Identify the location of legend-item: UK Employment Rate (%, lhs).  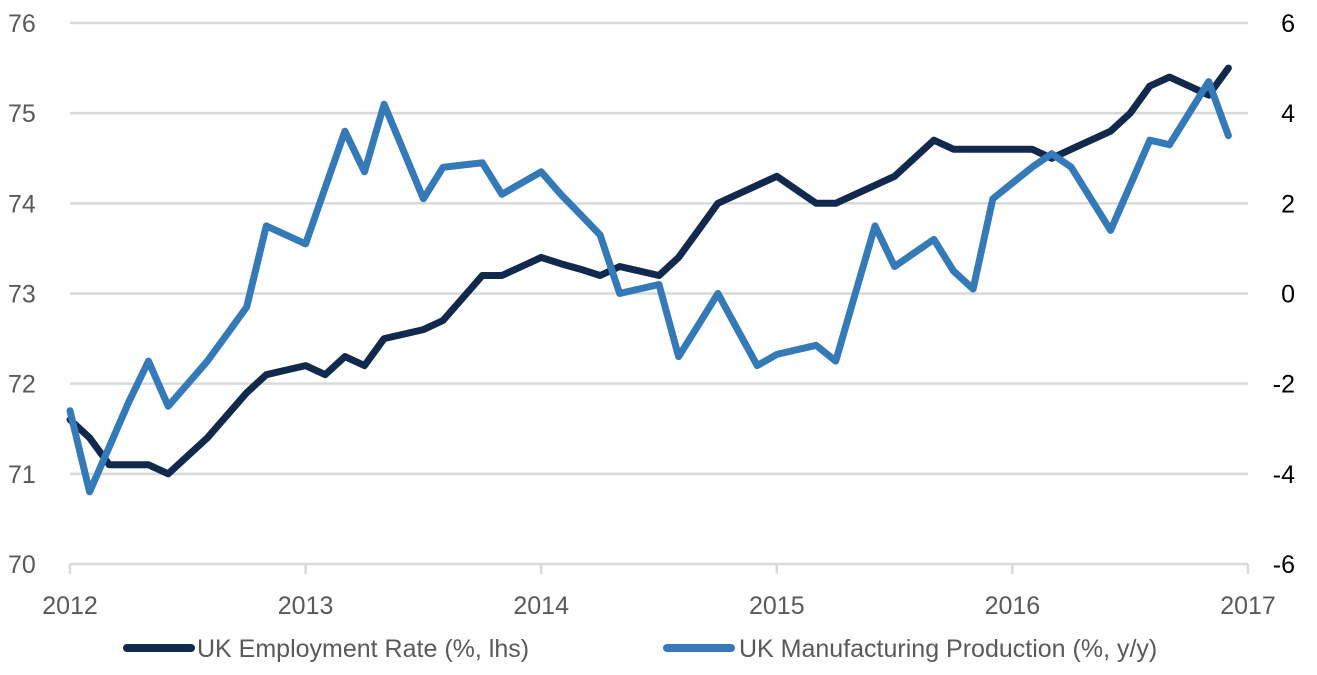
(326, 649).